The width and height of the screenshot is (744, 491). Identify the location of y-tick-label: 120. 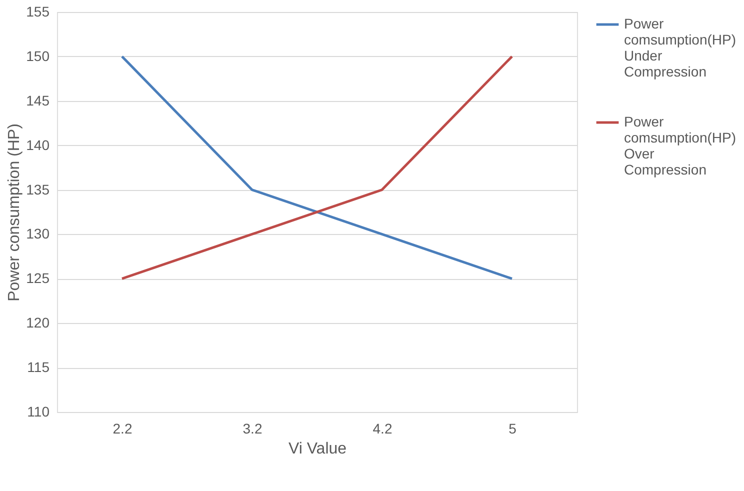
(38, 322).